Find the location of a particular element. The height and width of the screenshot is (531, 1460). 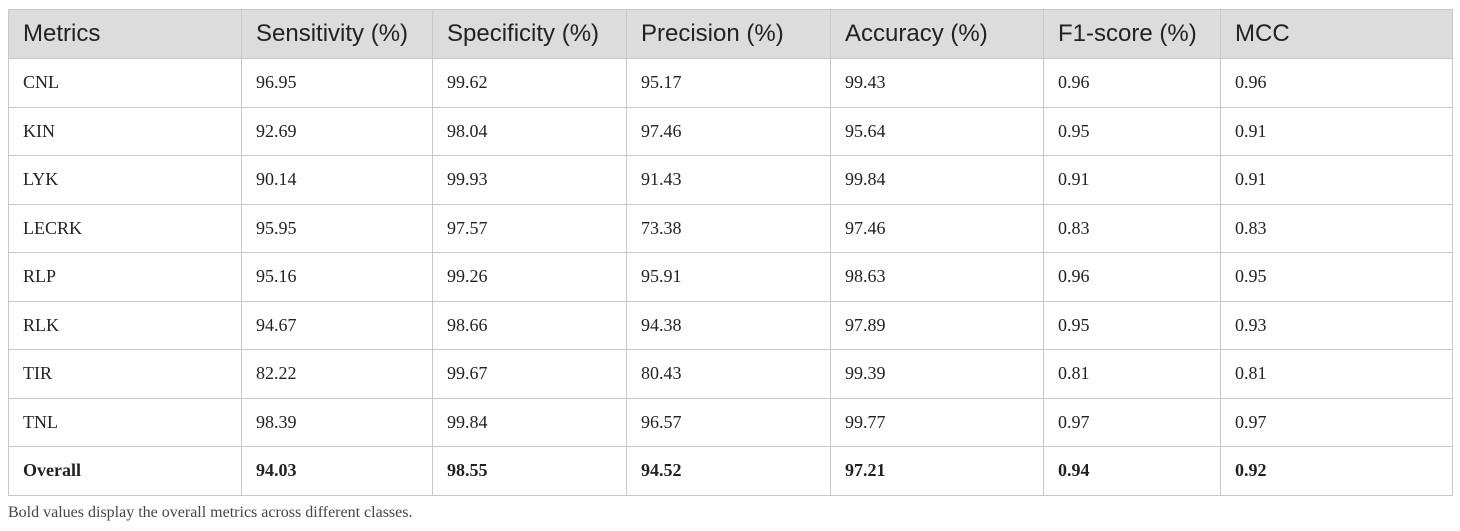

table-cell: 98.66 is located at coordinates (529, 325).